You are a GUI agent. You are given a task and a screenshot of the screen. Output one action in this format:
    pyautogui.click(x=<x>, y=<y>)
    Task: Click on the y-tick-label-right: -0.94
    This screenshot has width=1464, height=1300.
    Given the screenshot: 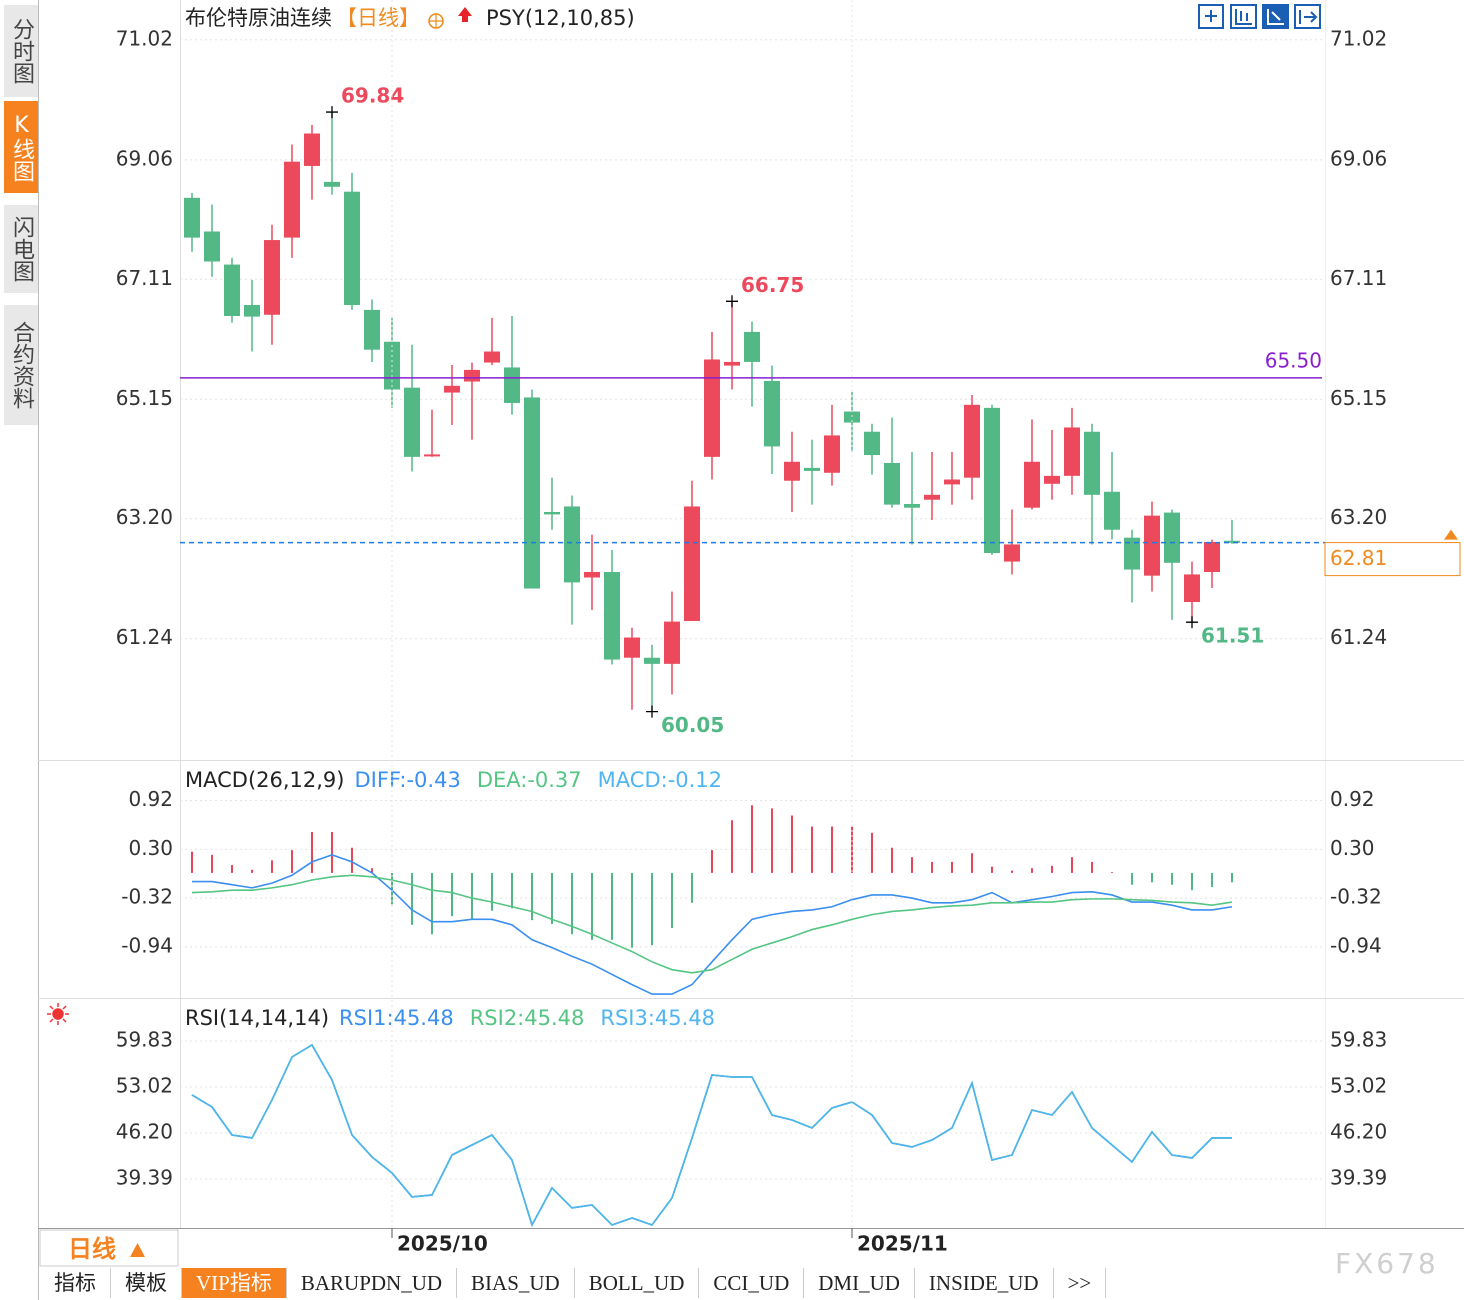 What is the action you would take?
    pyautogui.click(x=1356, y=945)
    